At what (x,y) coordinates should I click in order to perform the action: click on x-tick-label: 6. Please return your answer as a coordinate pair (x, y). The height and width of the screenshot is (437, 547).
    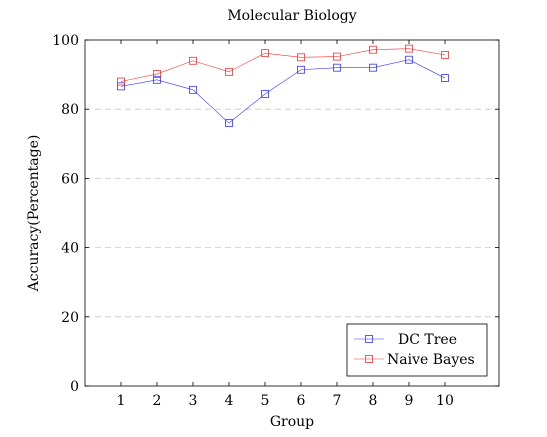
    Looking at the image, I should click on (301, 401).